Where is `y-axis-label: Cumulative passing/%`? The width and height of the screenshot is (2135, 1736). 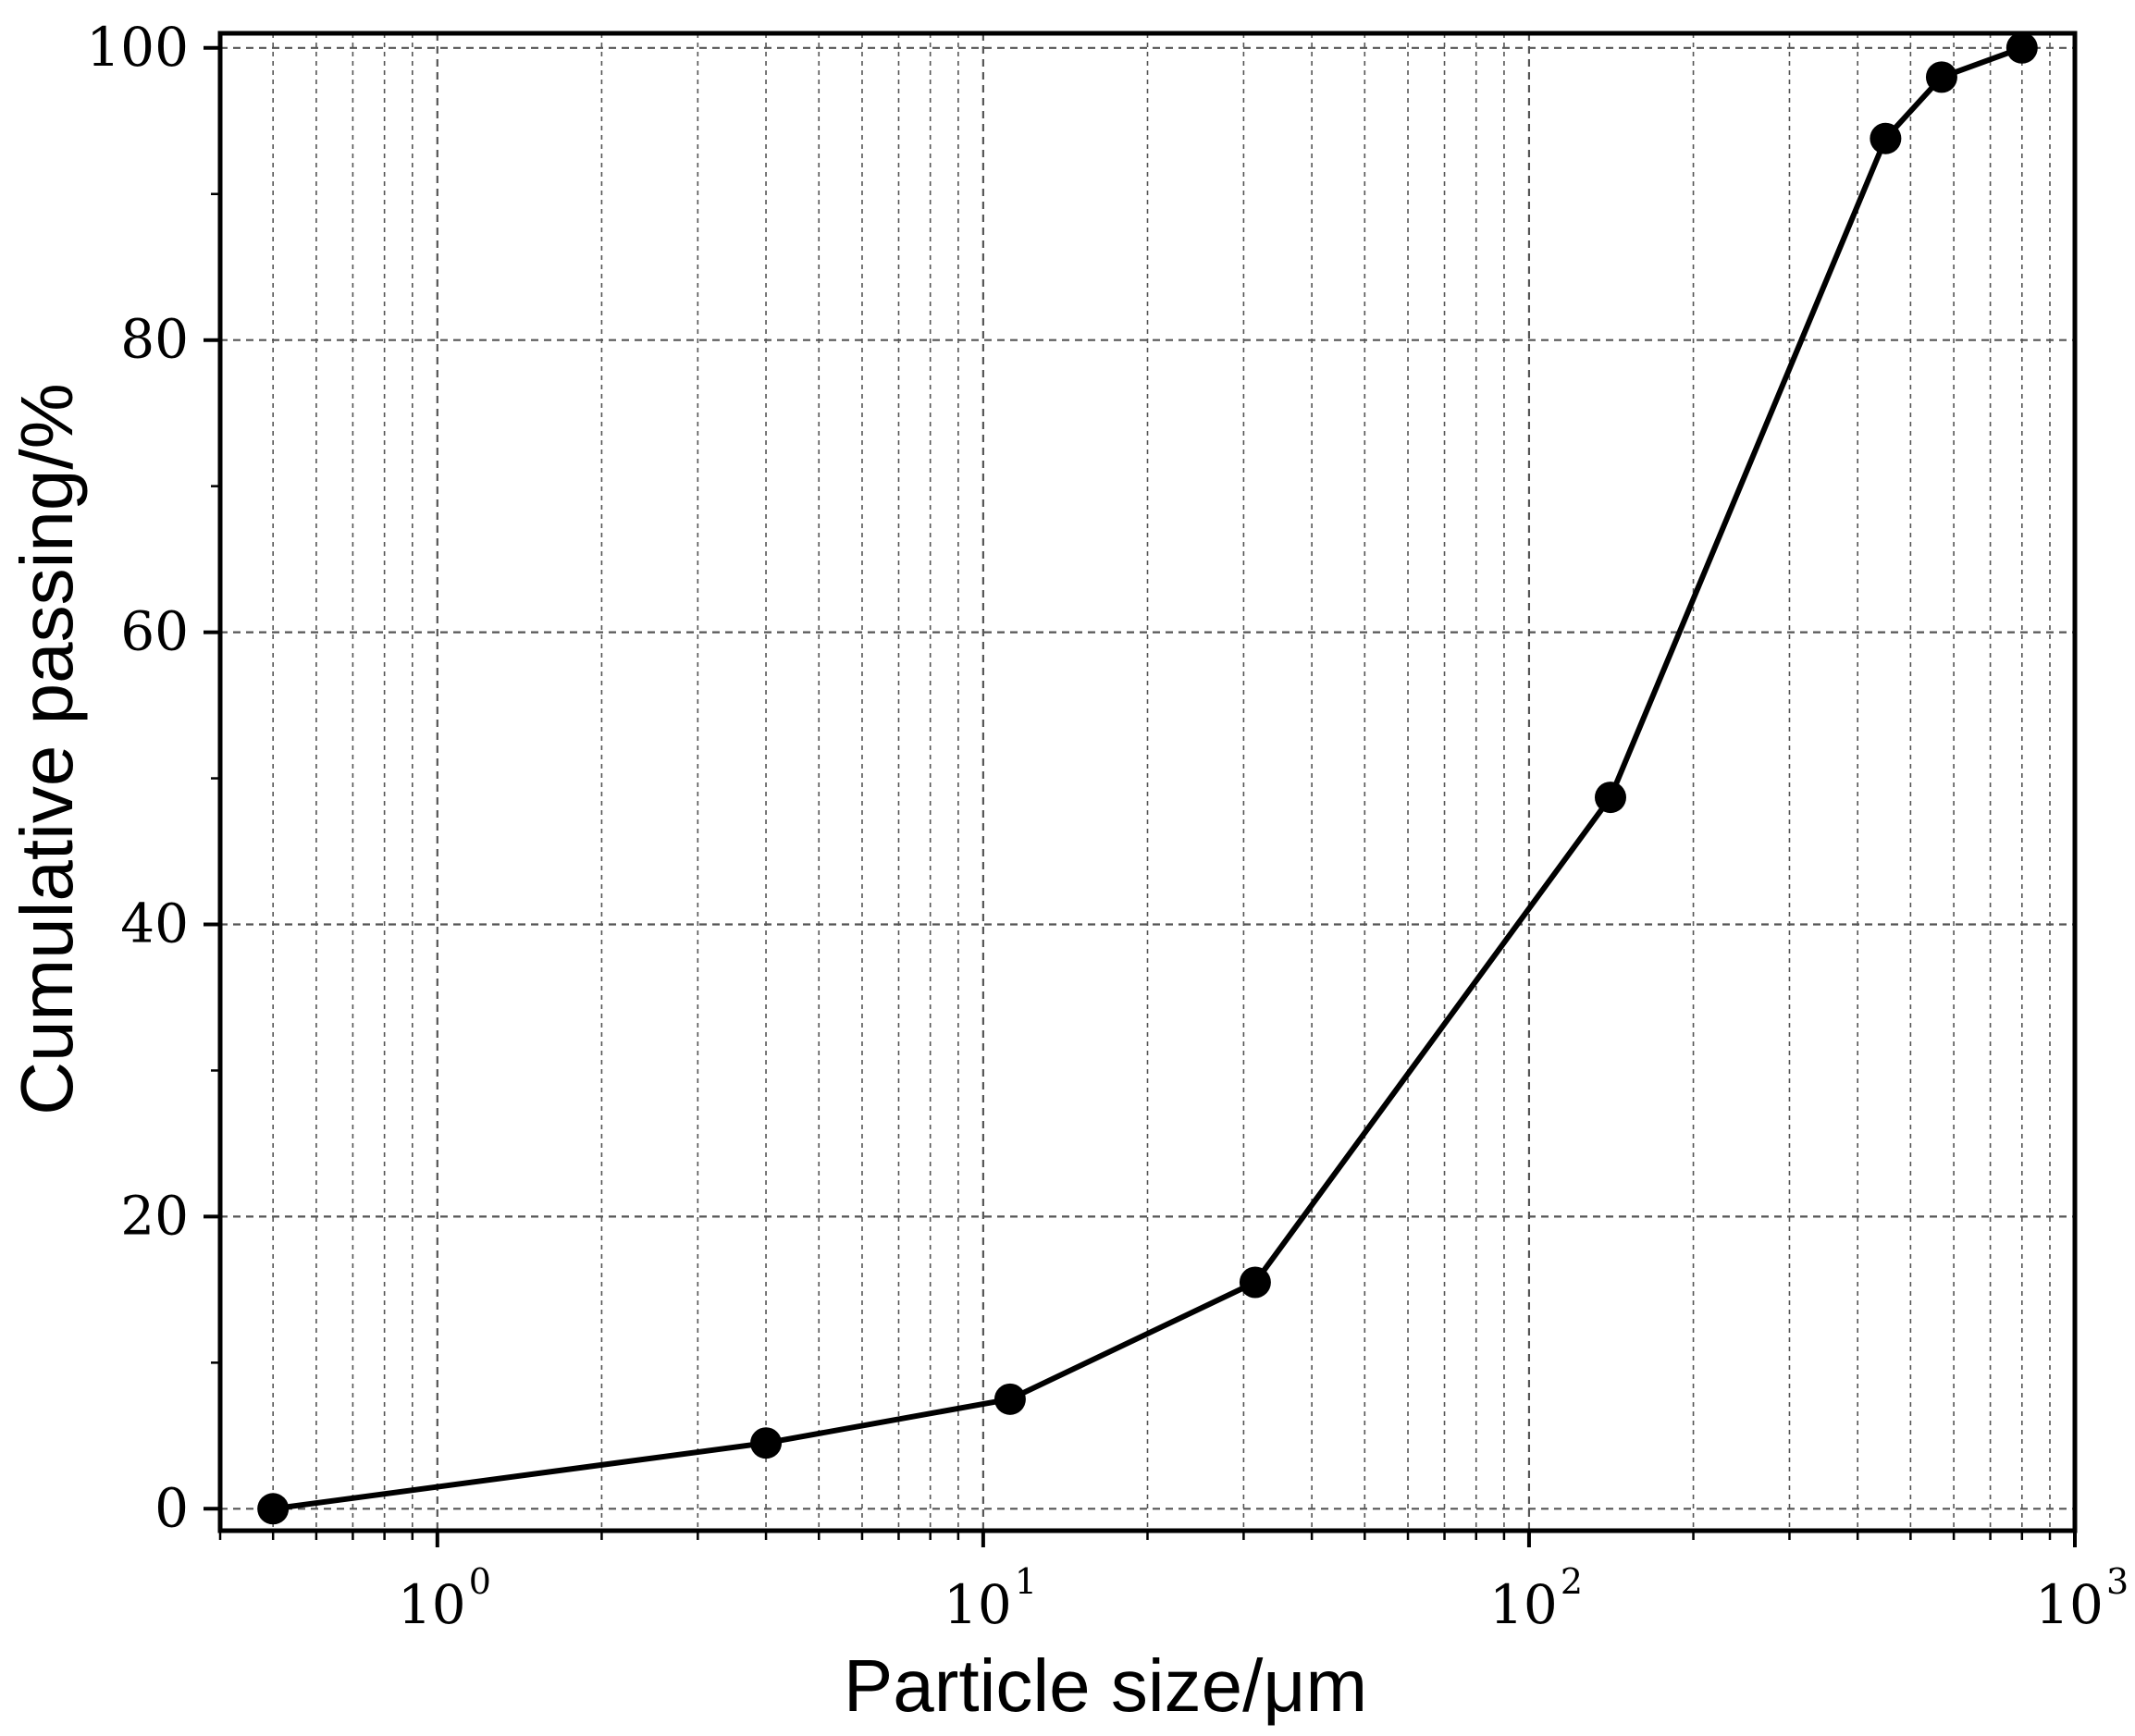 y-axis-label: Cumulative passing/% is located at coordinates (47, 748).